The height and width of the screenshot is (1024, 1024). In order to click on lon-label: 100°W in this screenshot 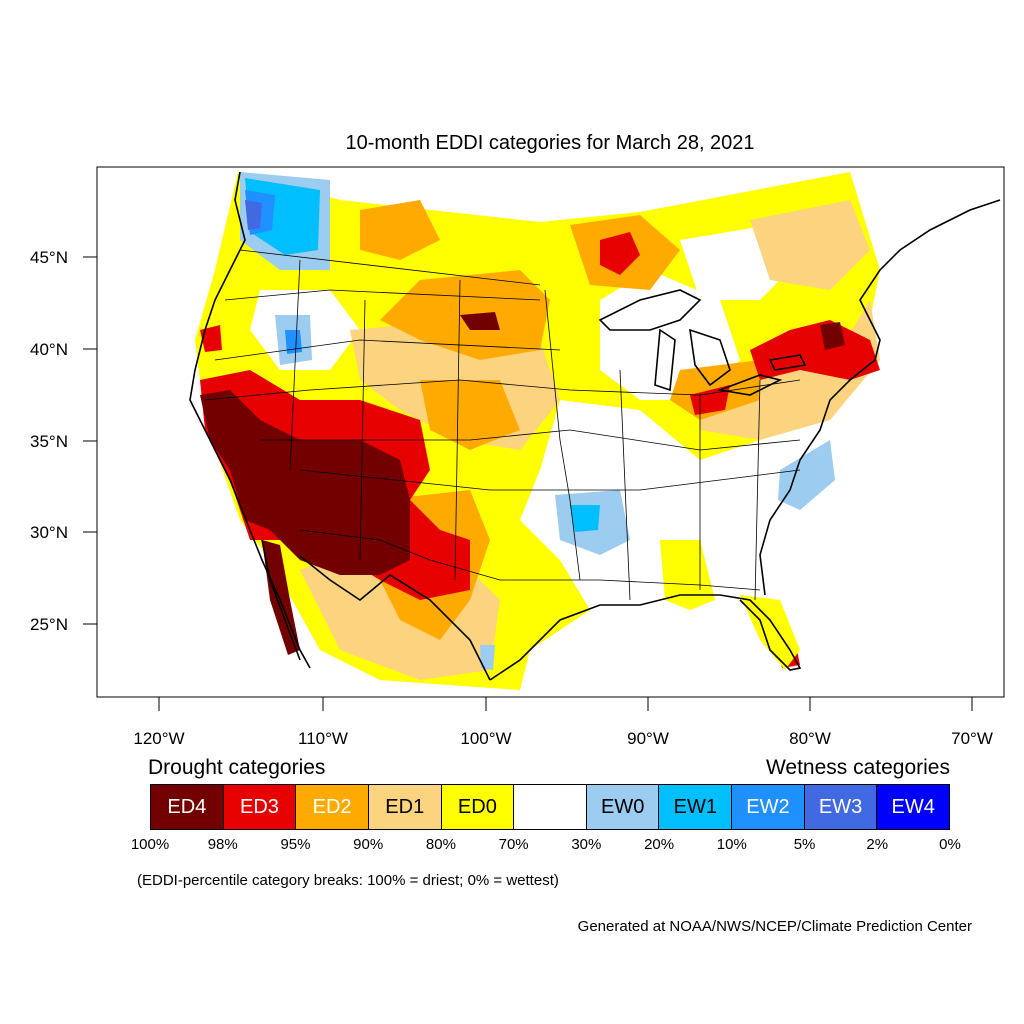, I will do `click(485, 738)`.